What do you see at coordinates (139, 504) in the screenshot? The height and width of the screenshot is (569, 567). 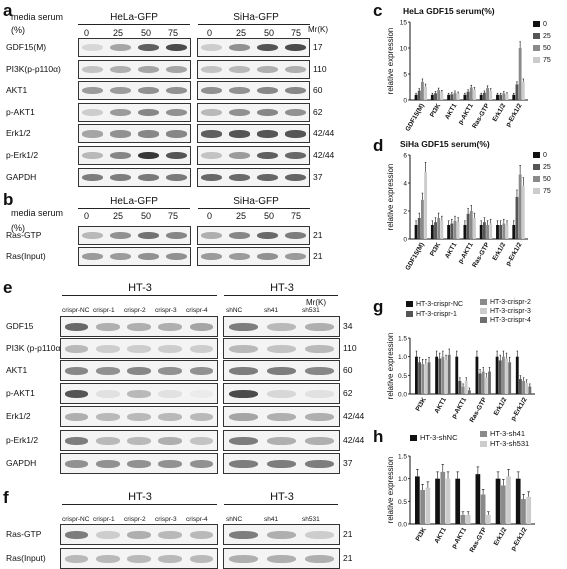 I see `group-underline` at bounding box center [139, 504].